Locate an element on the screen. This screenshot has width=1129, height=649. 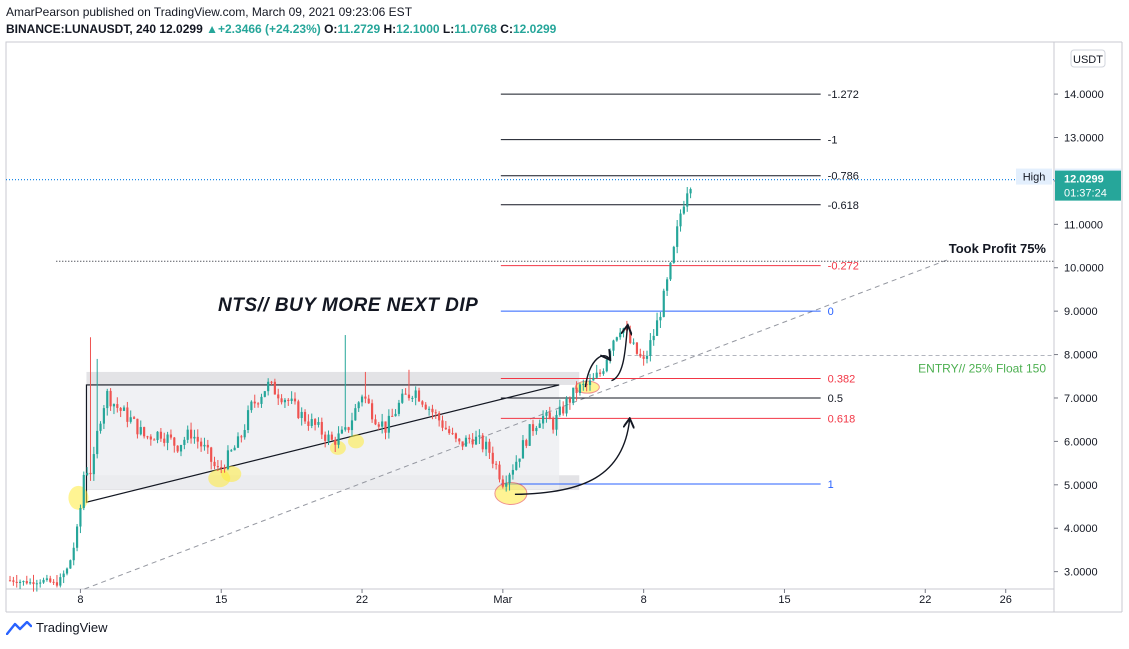
change-up-arrow-icon: ▲ is located at coordinates (212, 29).